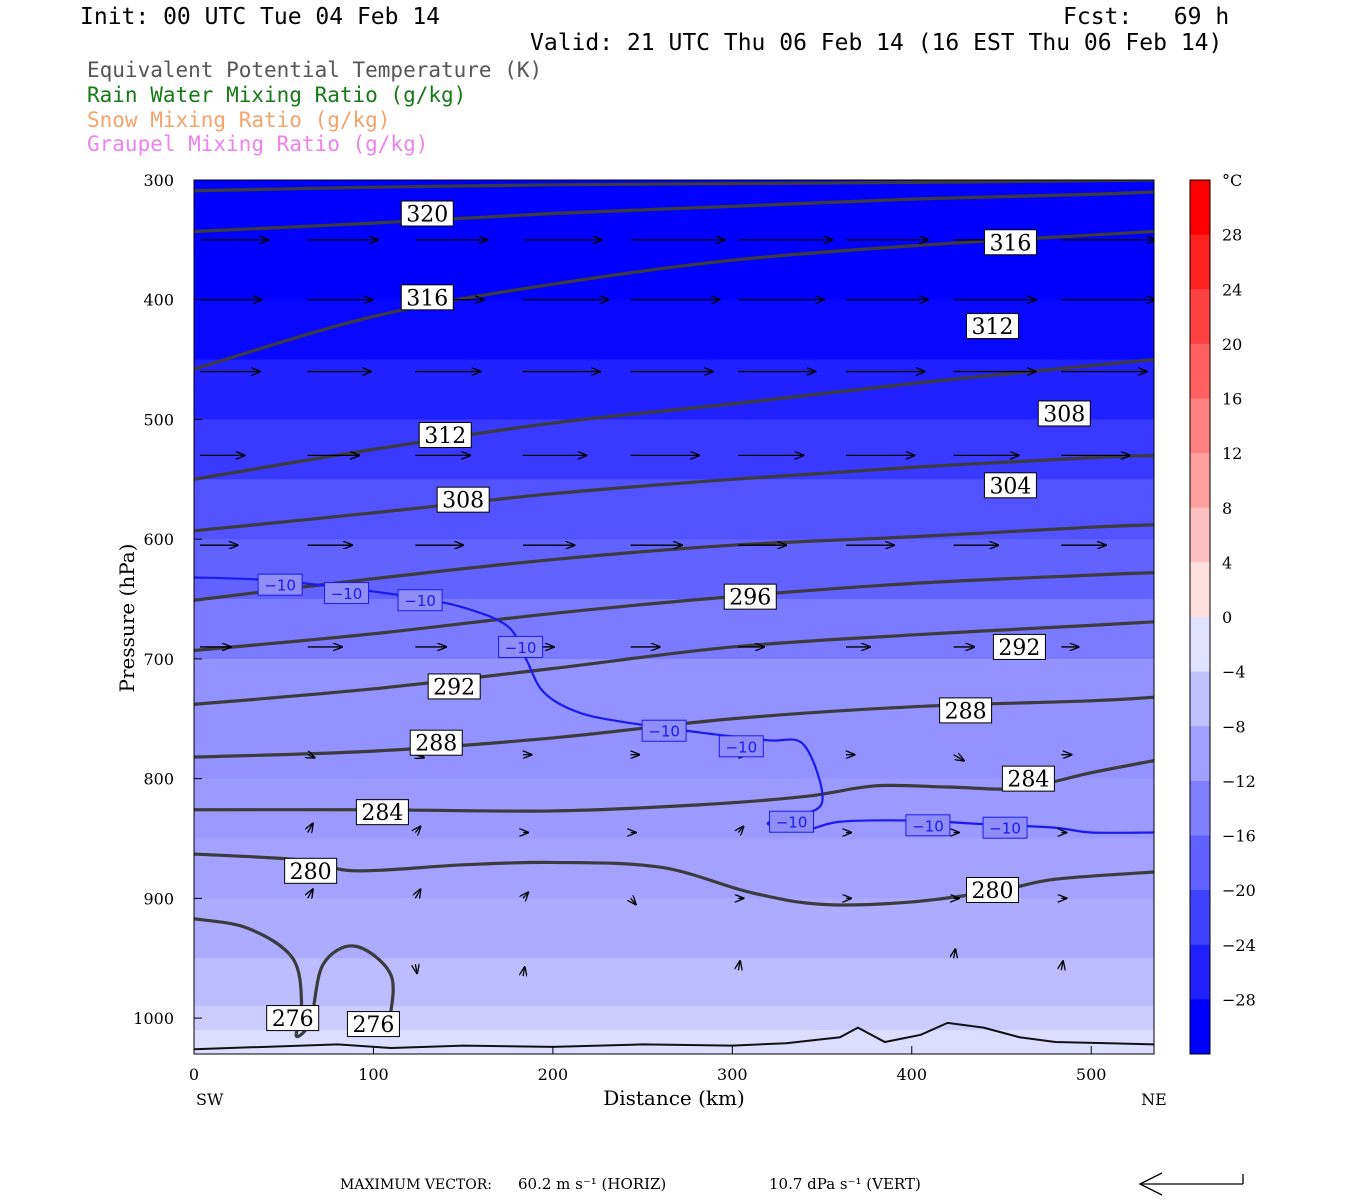 Image resolution: width=1350 pixels, height=1200 pixels. What do you see at coordinates (1146, 17) in the screenshot?
I see `forecast-hour: Fcst: 69 h` at bounding box center [1146, 17].